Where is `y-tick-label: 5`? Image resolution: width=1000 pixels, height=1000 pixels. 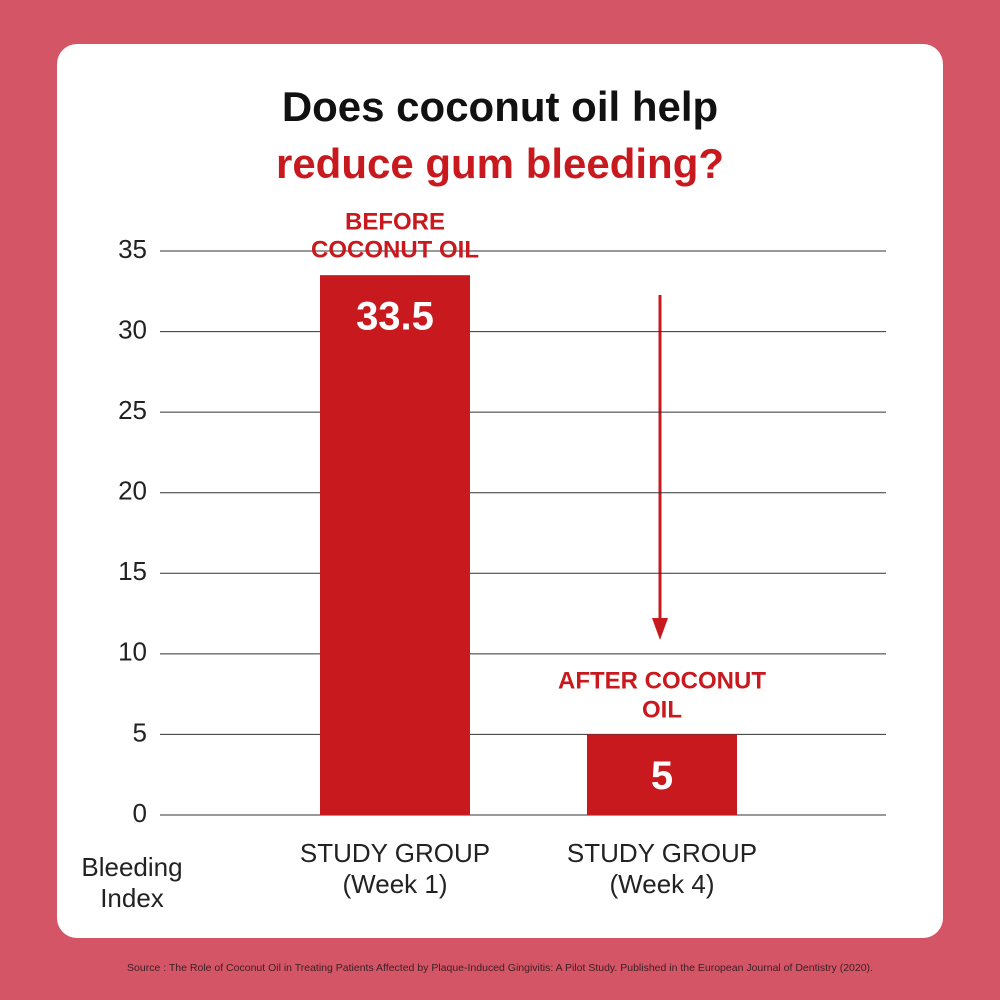
y-tick-label: 5 is located at coordinates (140, 732).